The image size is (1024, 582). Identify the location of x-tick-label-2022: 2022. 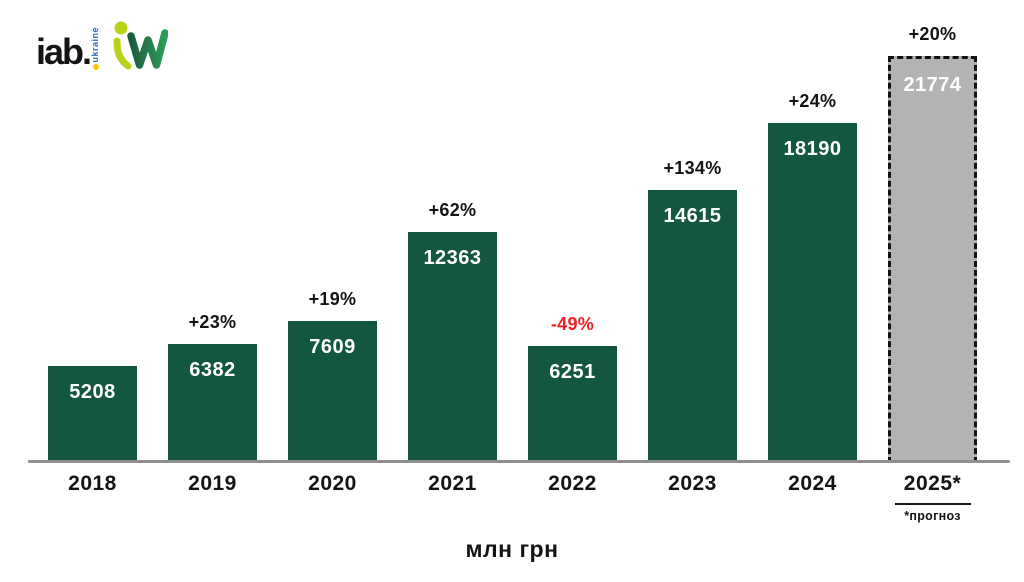
(573, 484).